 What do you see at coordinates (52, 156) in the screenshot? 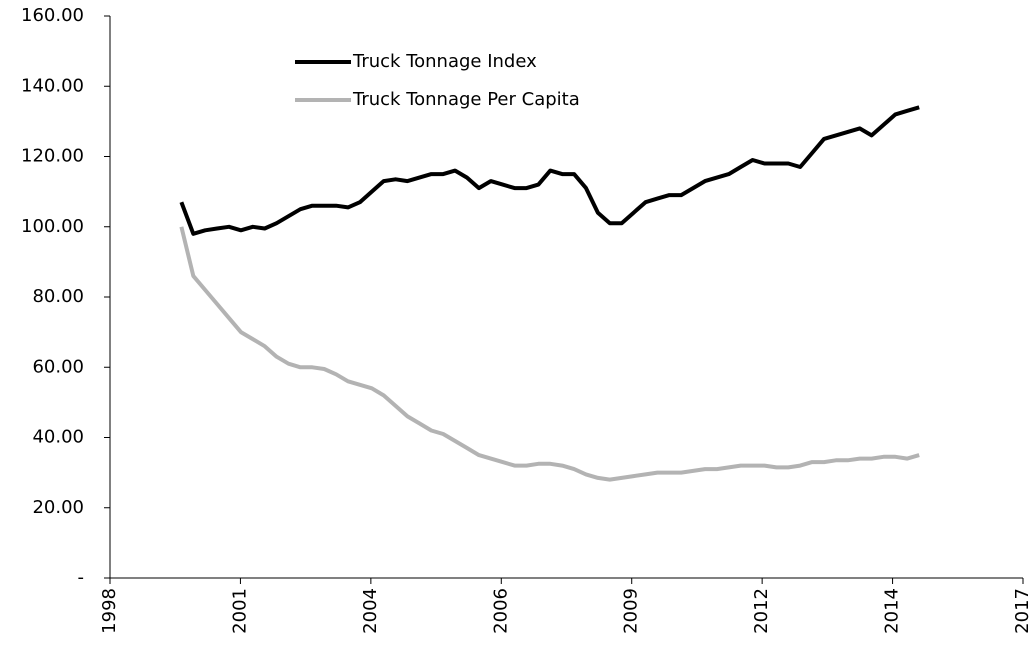
I see `y-tick-label: 120.00` at bounding box center [52, 156].